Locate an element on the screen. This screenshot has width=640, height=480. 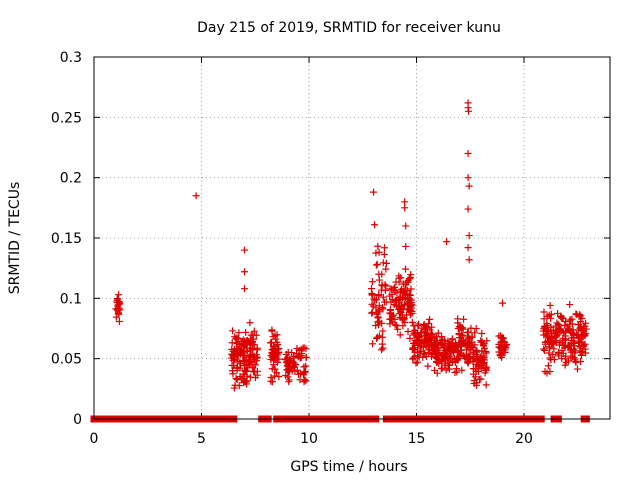
y-tick-label: 0.3 is located at coordinates (71, 58).